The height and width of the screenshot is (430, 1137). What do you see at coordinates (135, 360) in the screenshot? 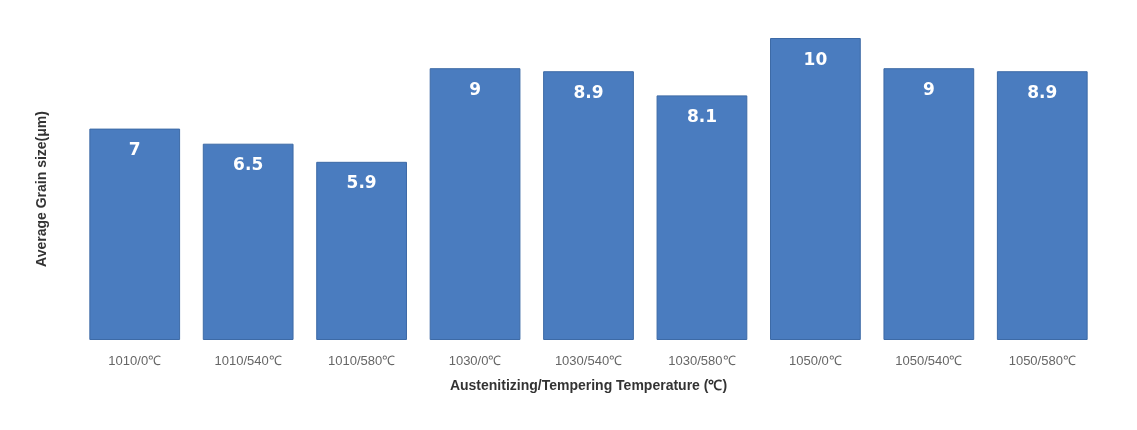
I see `x-tick-label: 1010/0℃` at bounding box center [135, 360].